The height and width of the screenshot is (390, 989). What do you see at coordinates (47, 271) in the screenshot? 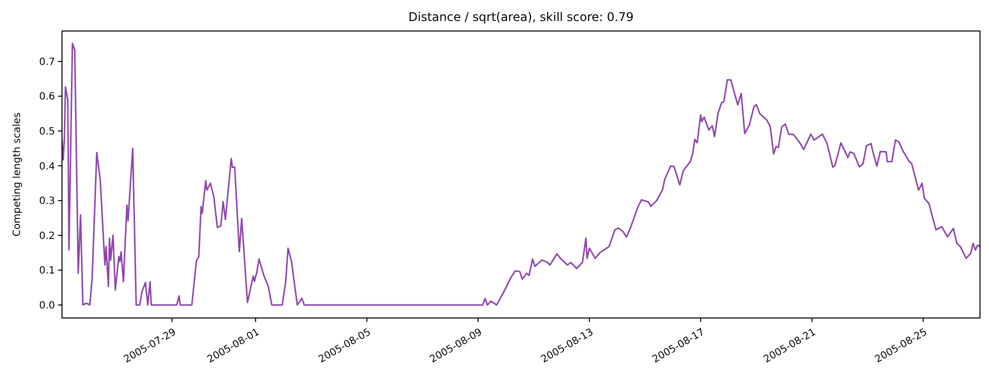
I see `y-tick-label: 0.1` at bounding box center [47, 271].